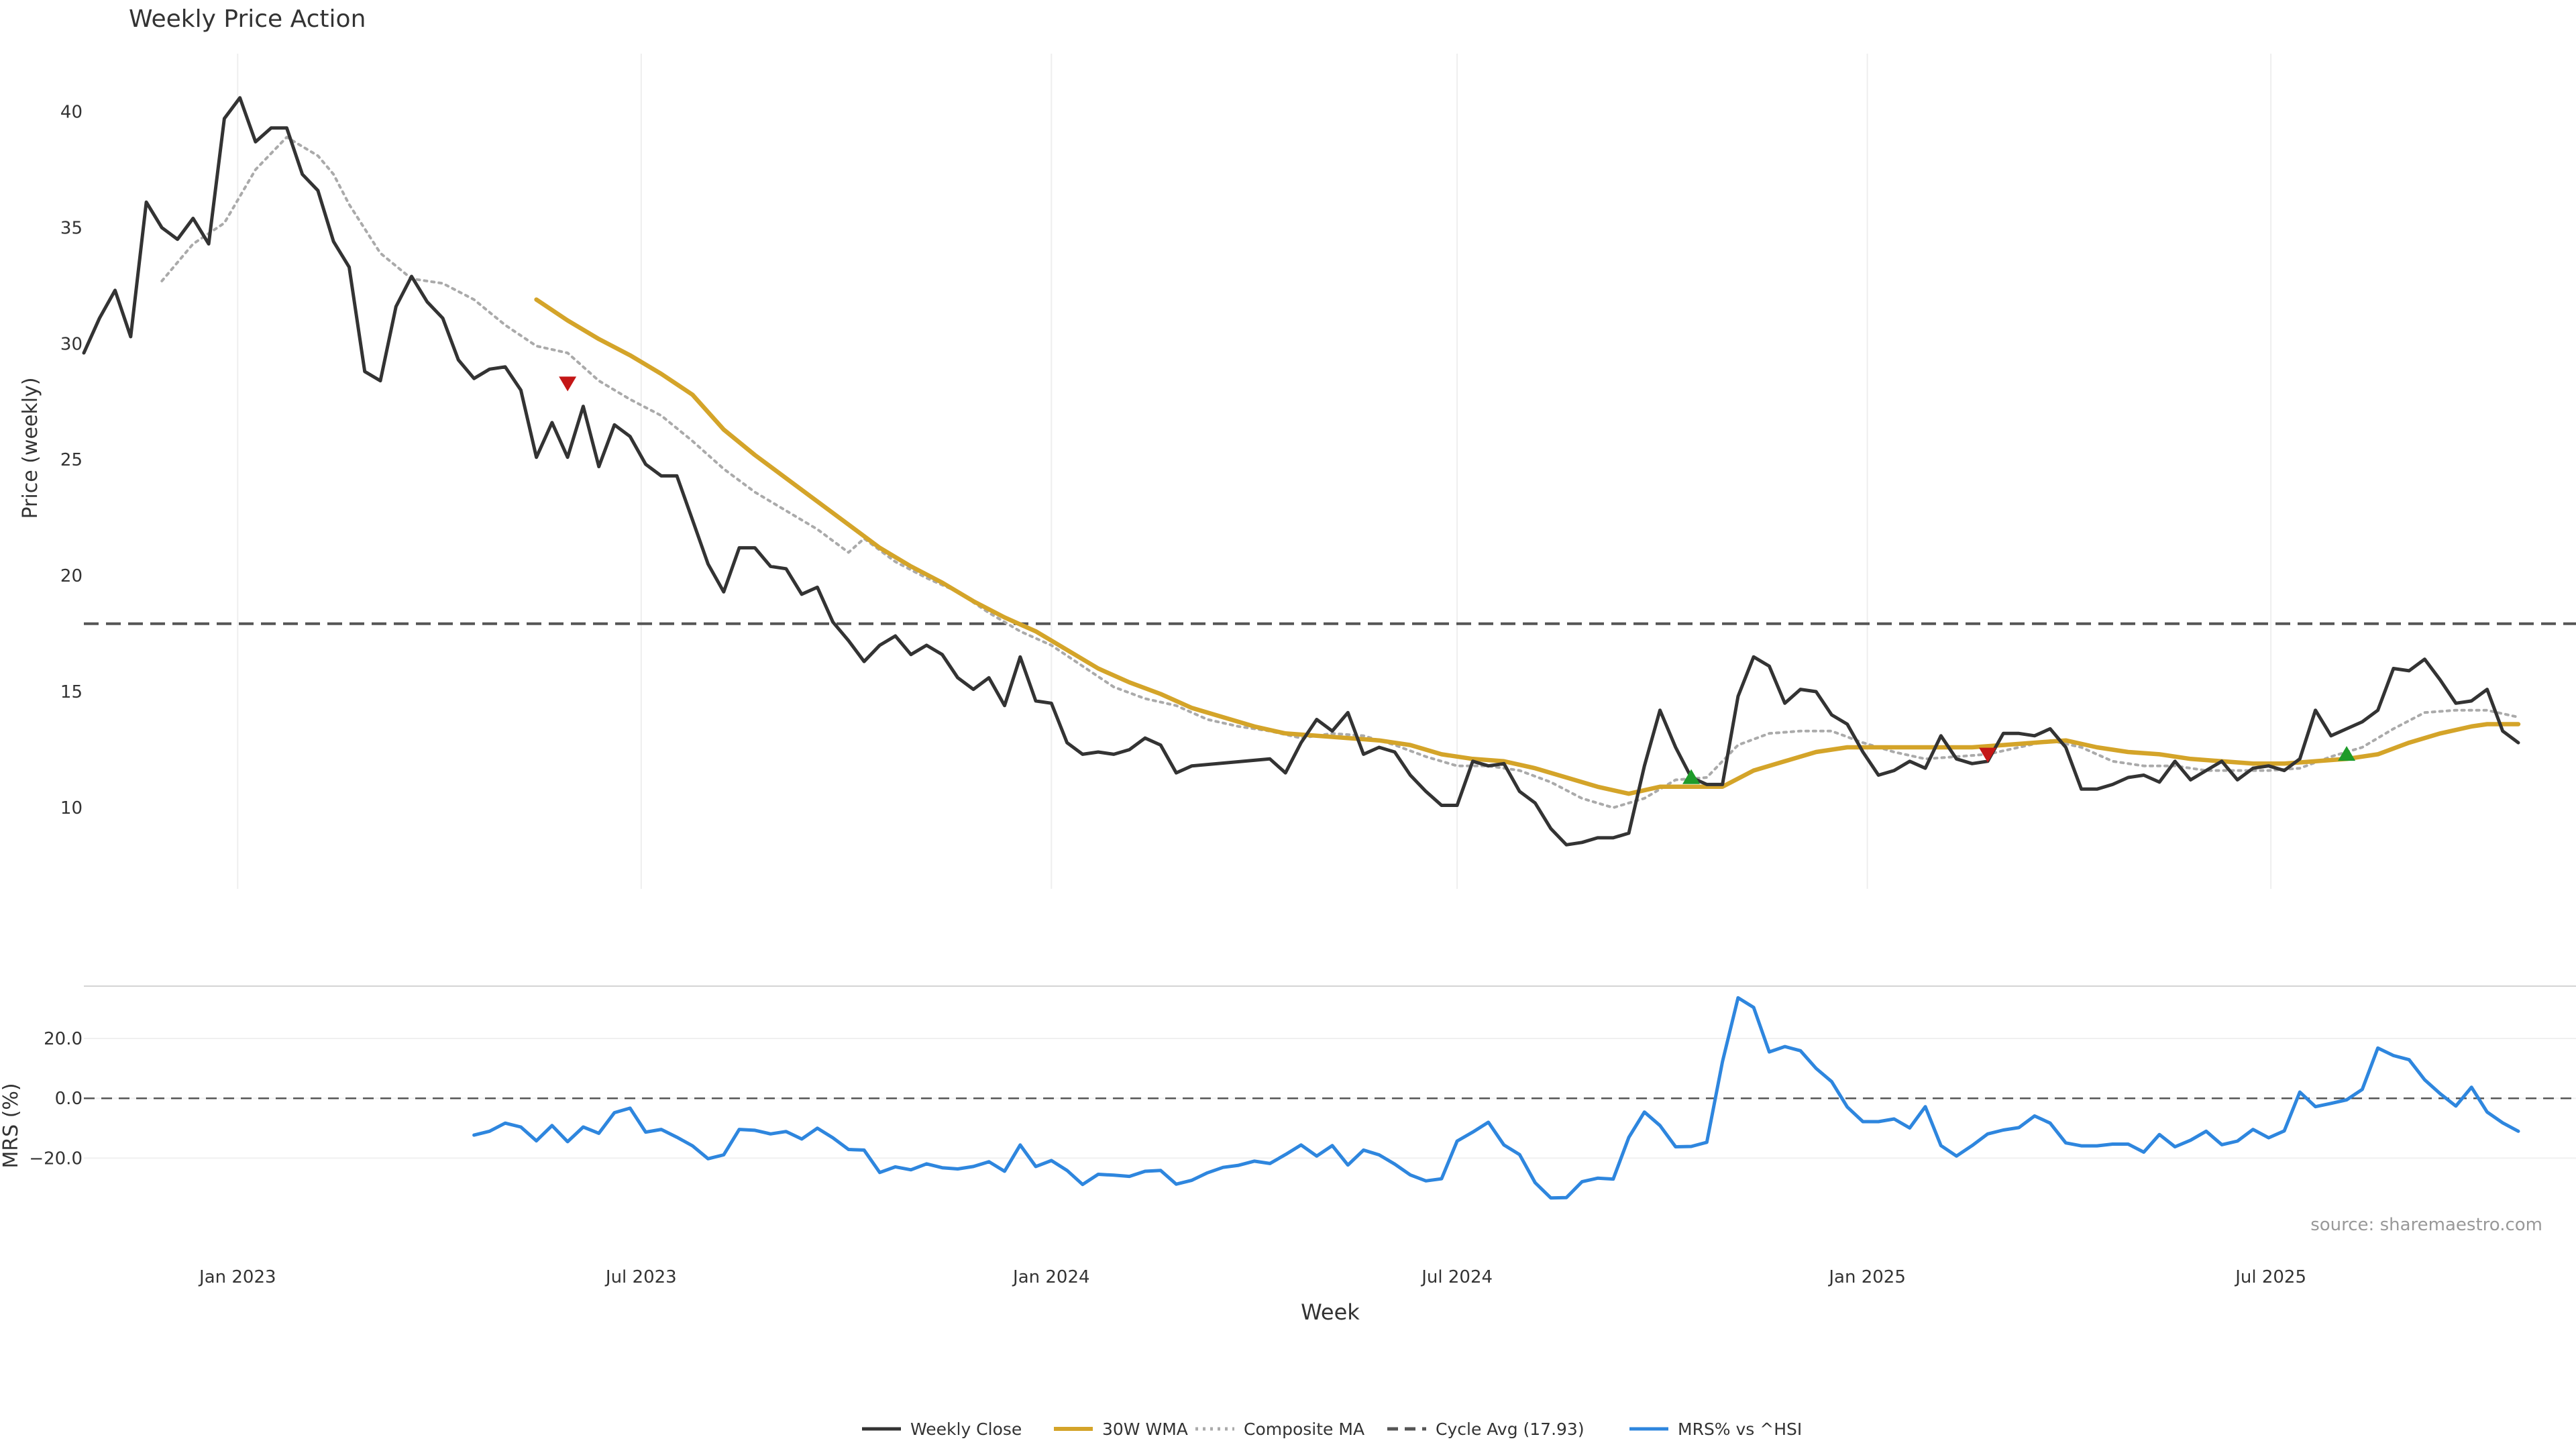 This screenshot has width=2576, height=1449. Describe the element at coordinates (71, 576) in the screenshot. I see `price-y-tick-label: 20` at that location.